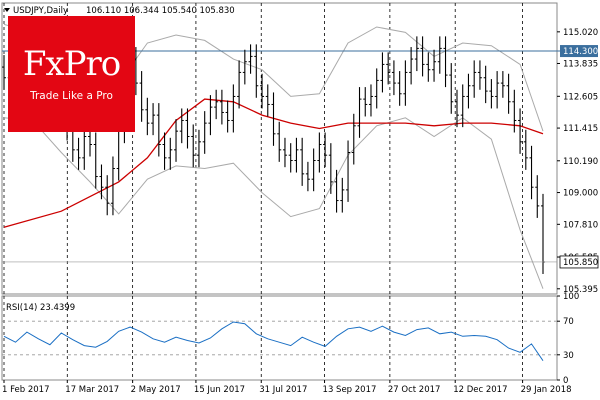  What do you see at coordinates (71, 64) in the screenshot?
I see `logo-name: FxPro` at bounding box center [71, 64].